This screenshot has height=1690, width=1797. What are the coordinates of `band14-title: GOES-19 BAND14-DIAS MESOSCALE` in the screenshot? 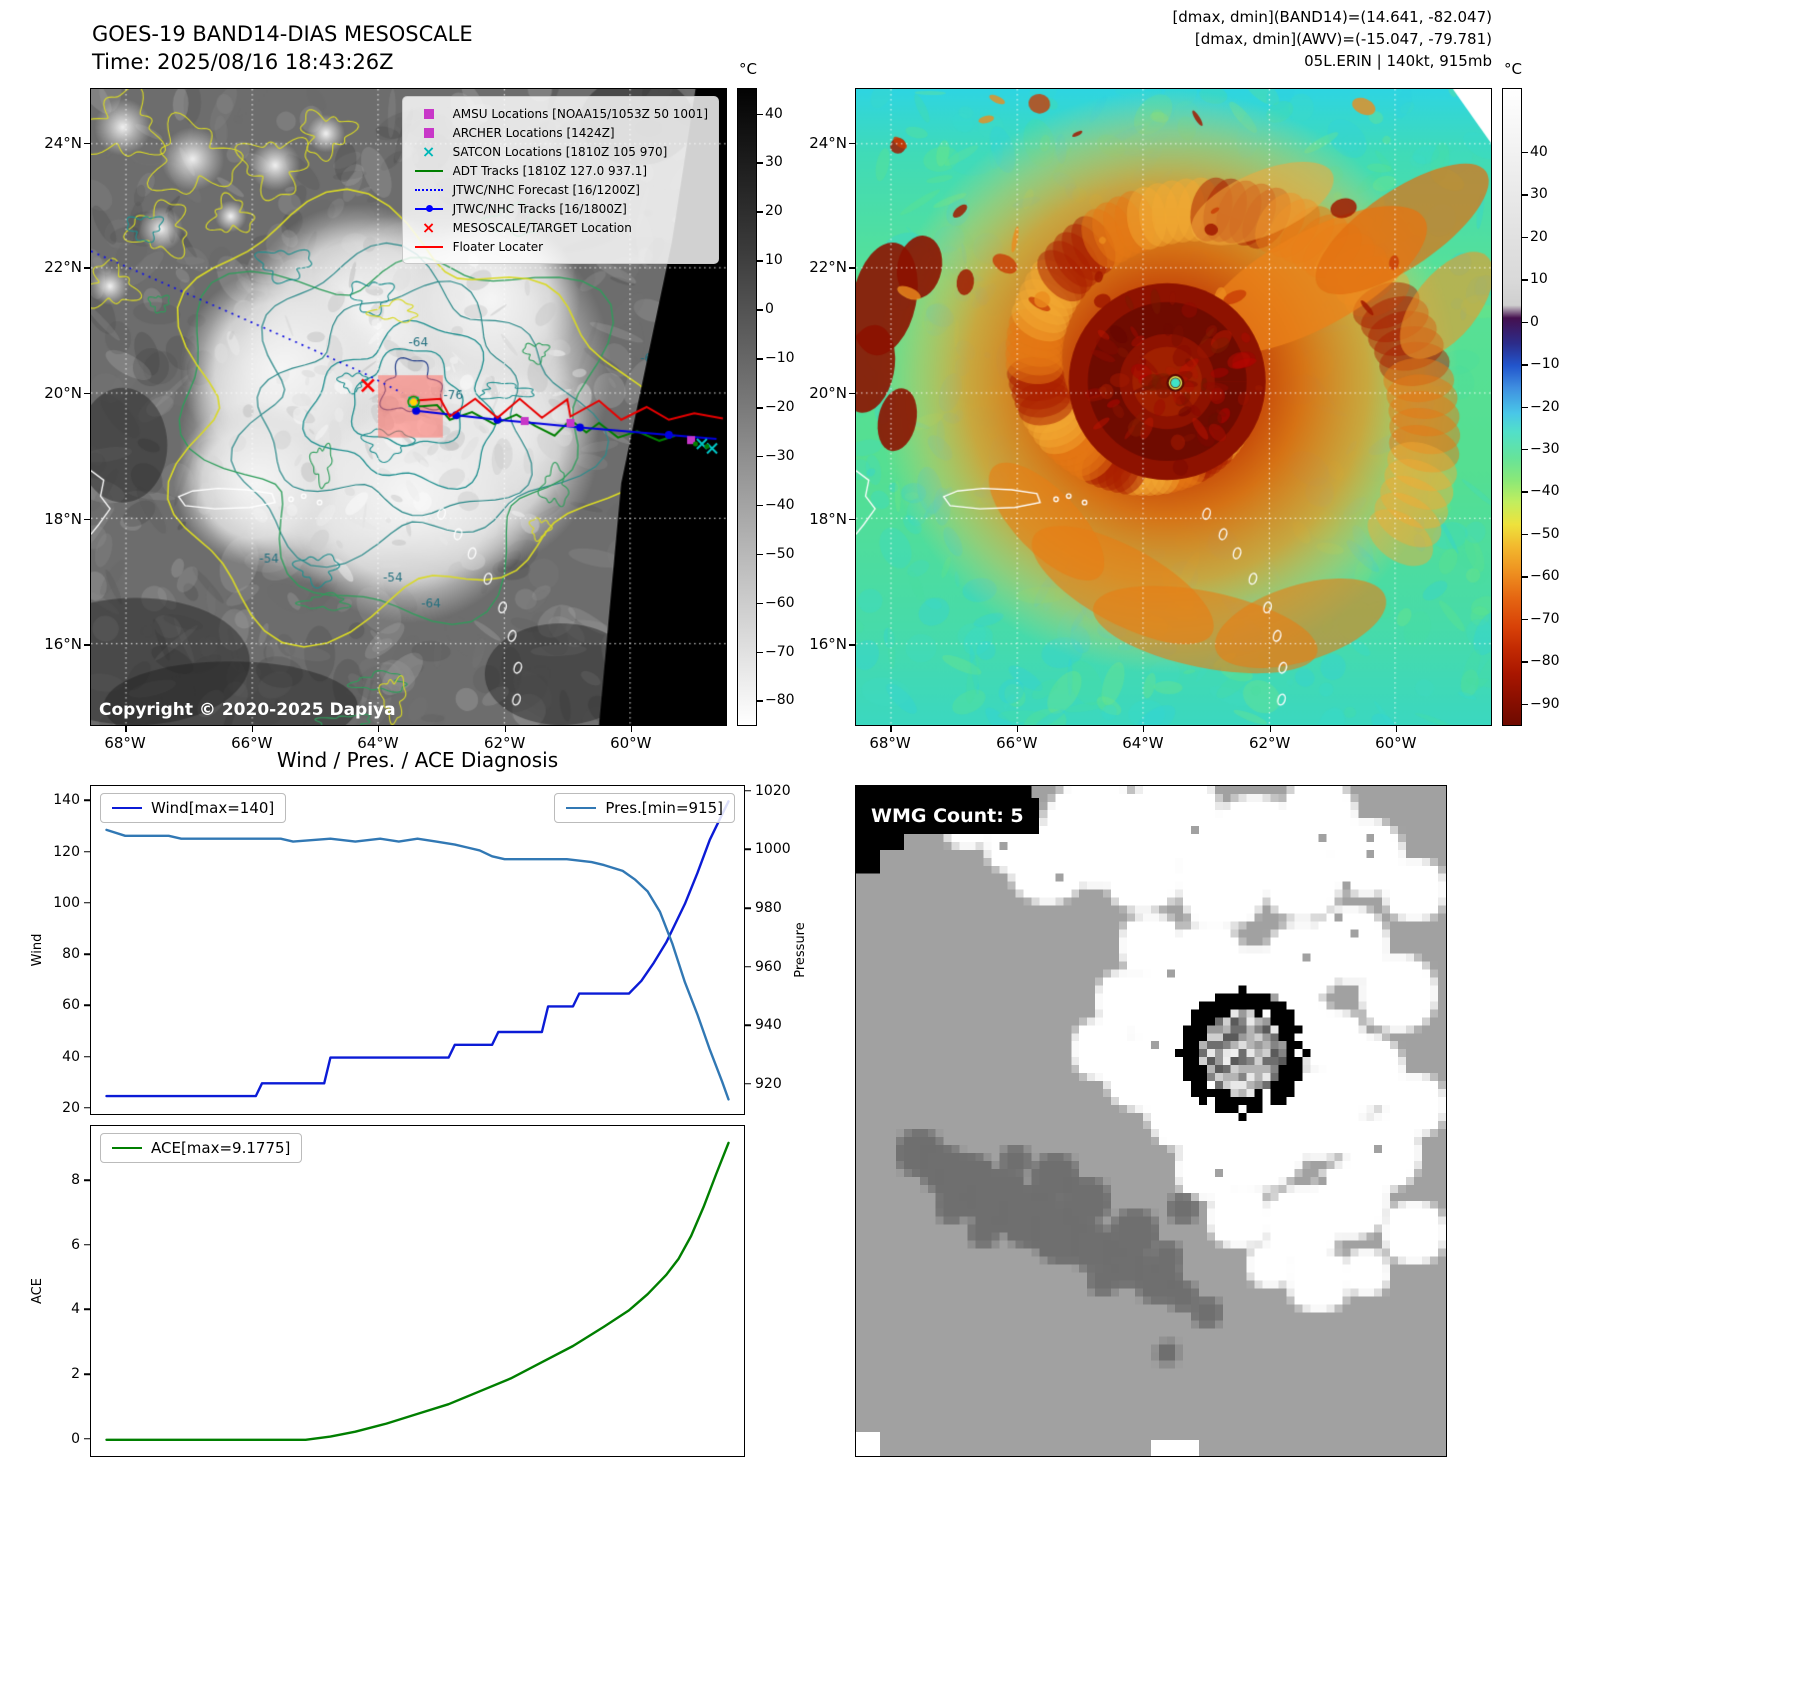 It's located at (282, 34).